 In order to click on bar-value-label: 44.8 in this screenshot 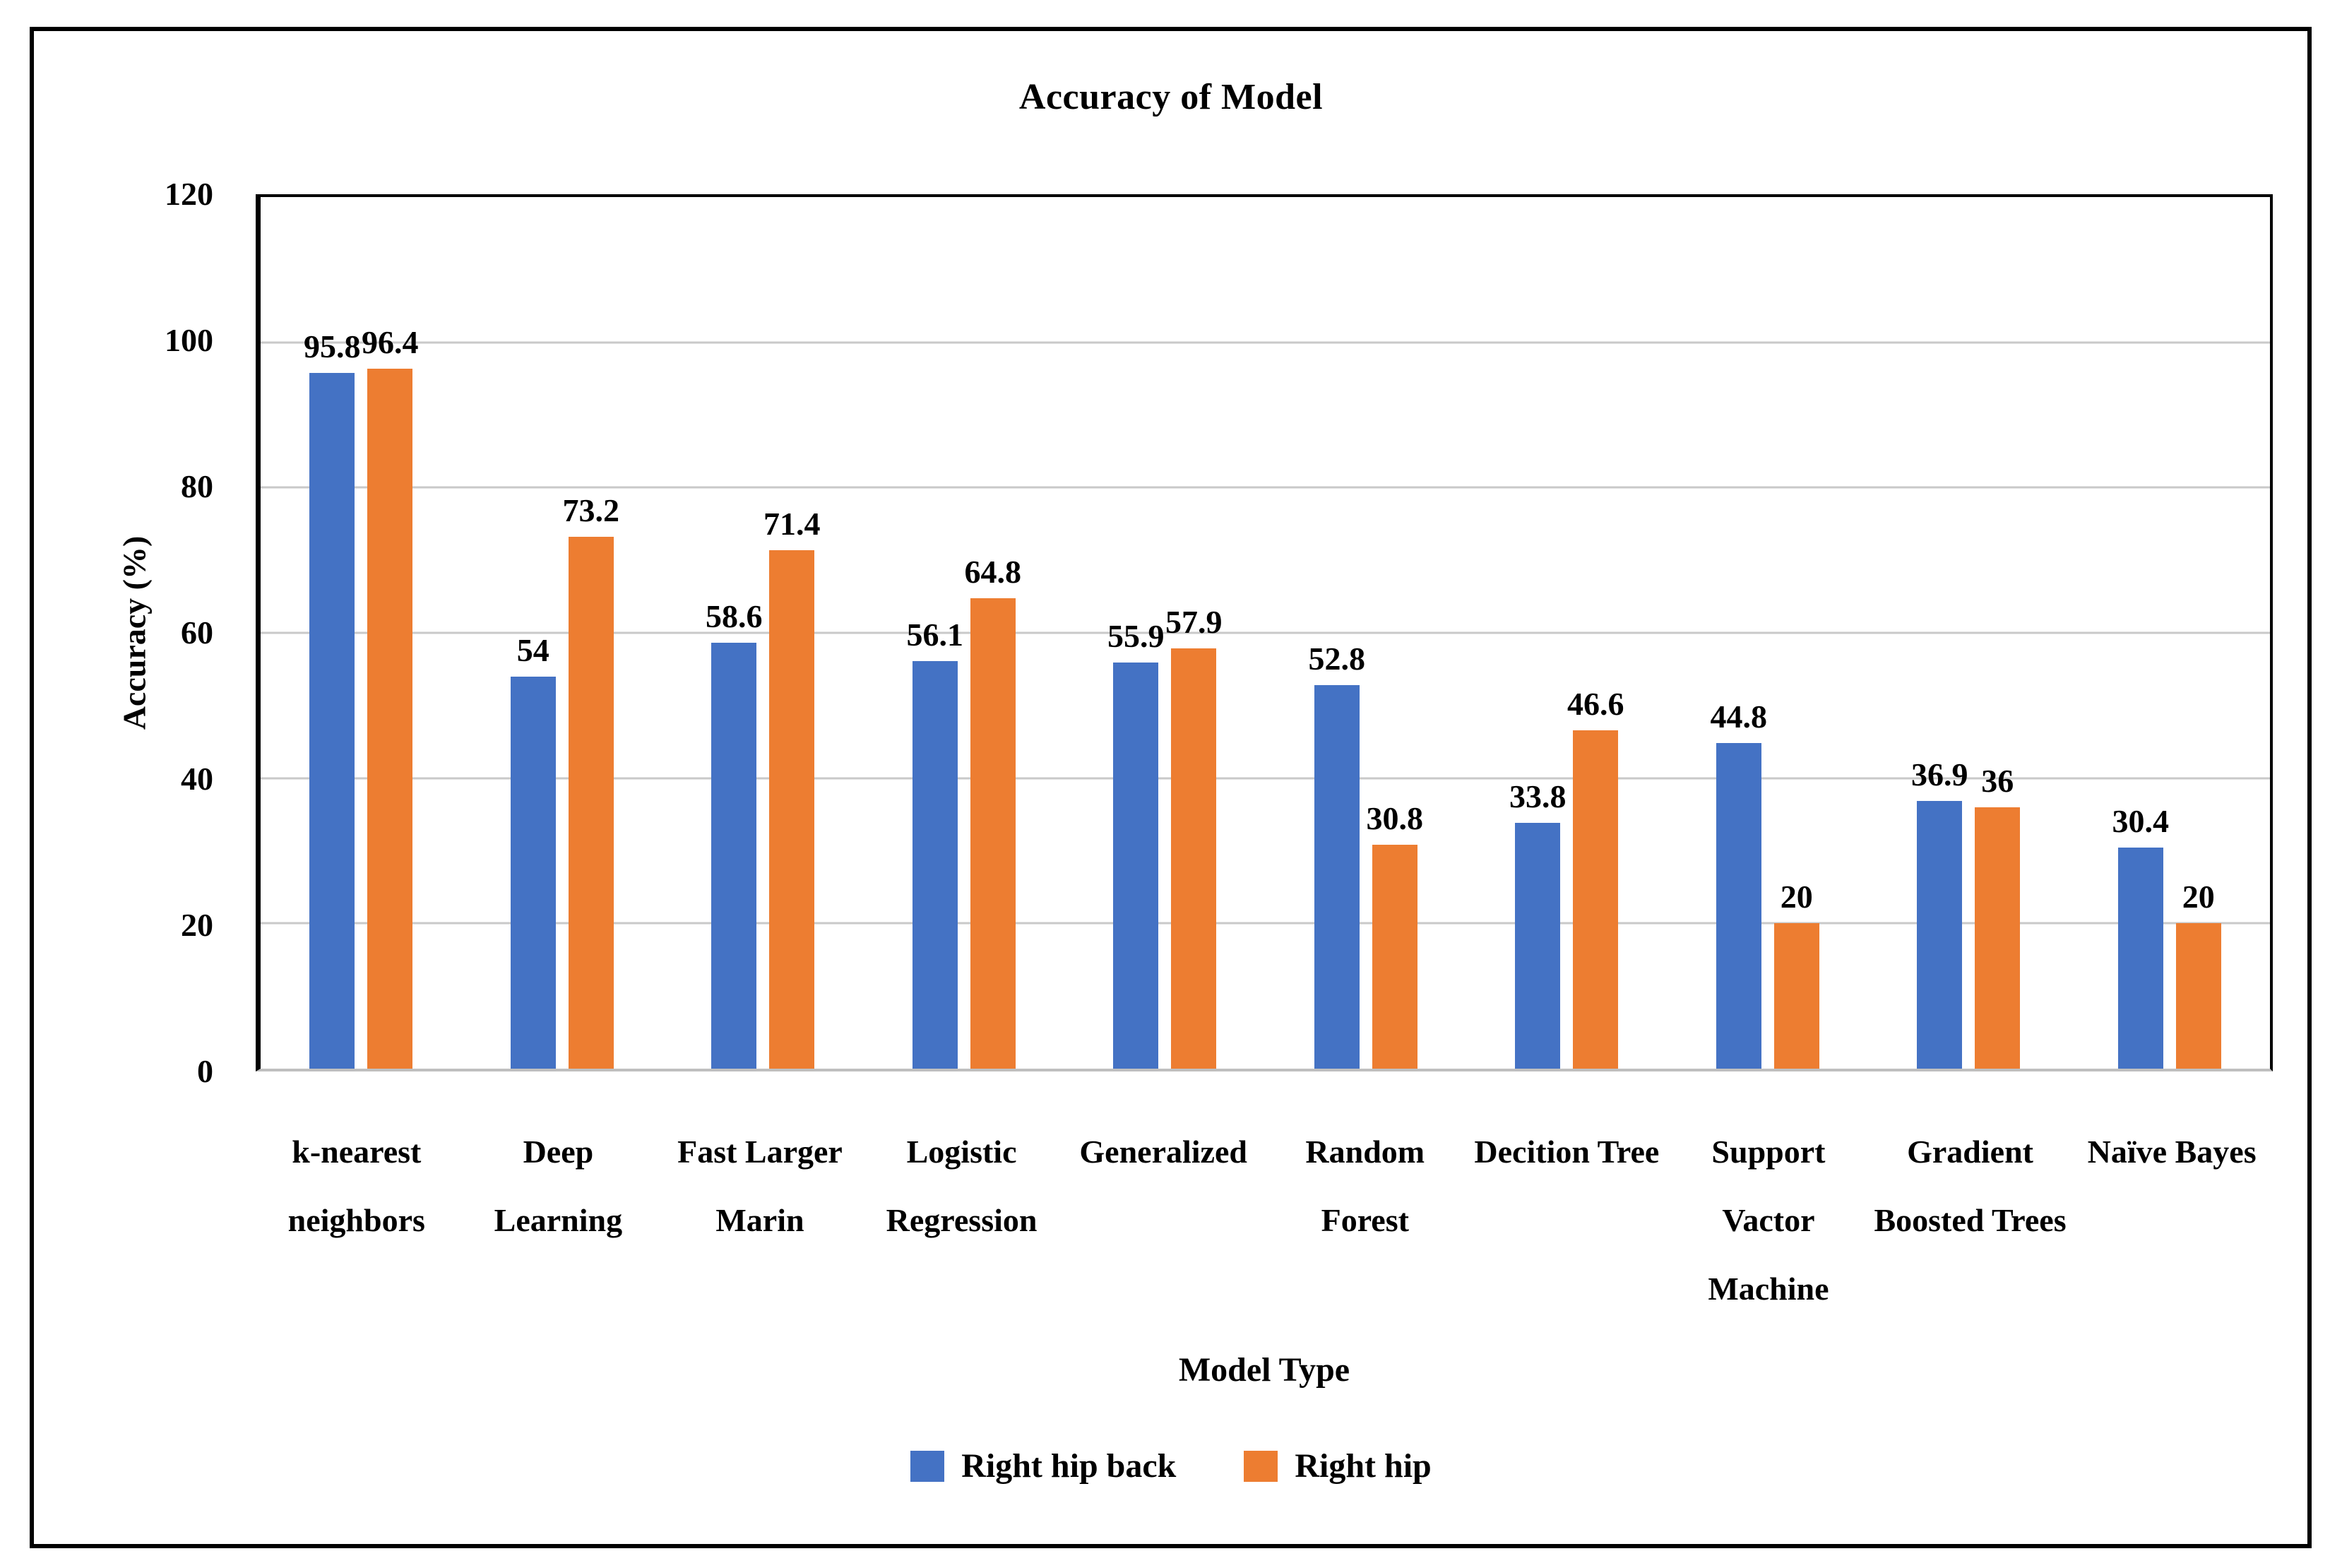, I will do `click(1739, 717)`.